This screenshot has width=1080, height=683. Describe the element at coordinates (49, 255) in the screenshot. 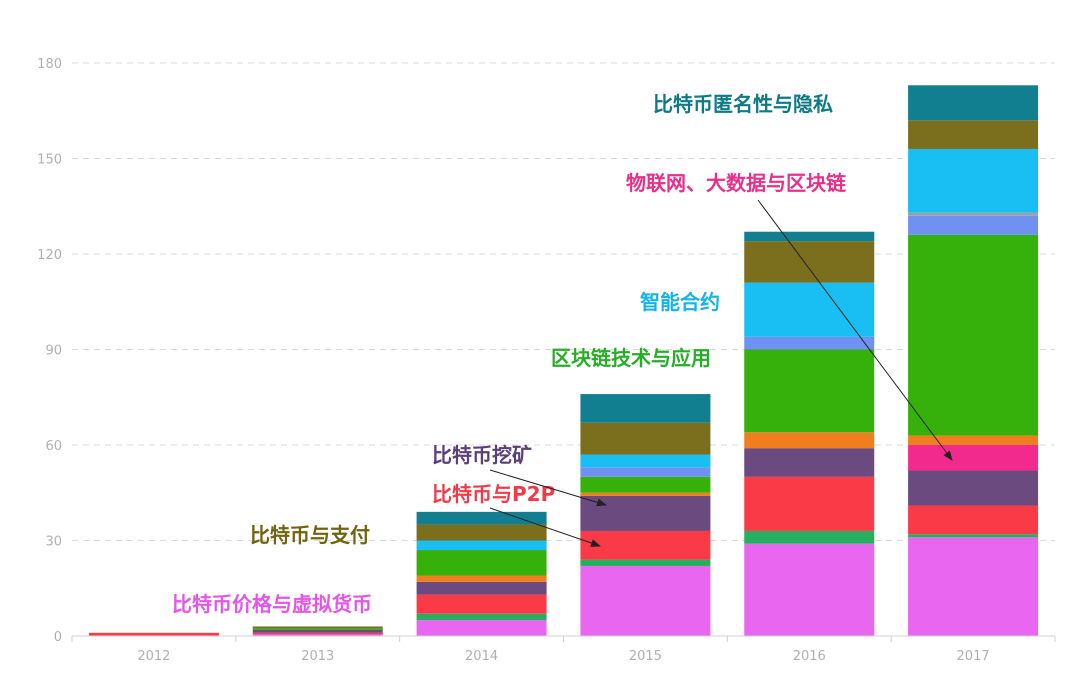

I see `y-tick-label: 120` at that location.